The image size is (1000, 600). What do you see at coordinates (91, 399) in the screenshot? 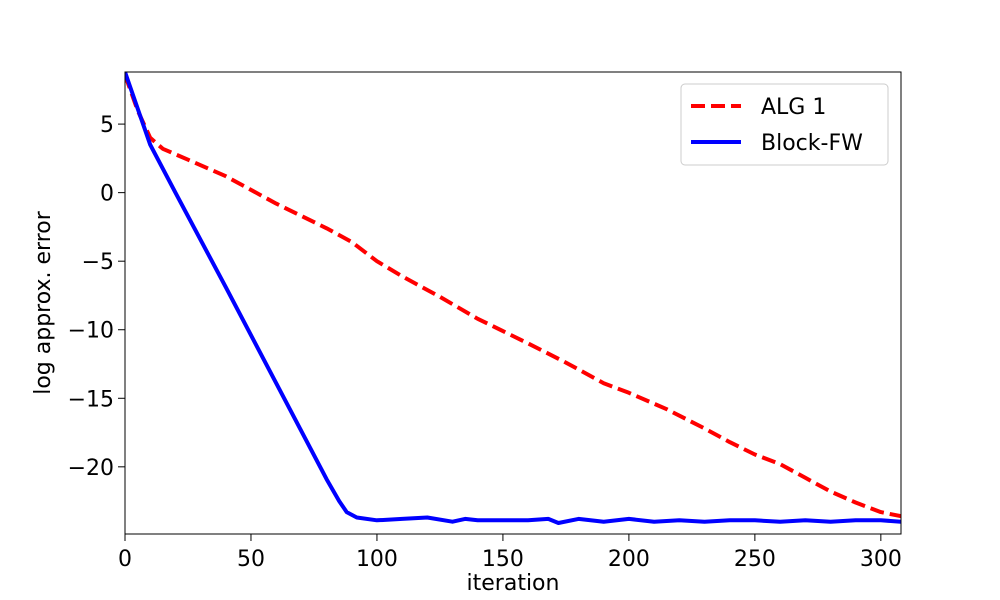
I see `y-tick-label: −15` at bounding box center [91, 399].